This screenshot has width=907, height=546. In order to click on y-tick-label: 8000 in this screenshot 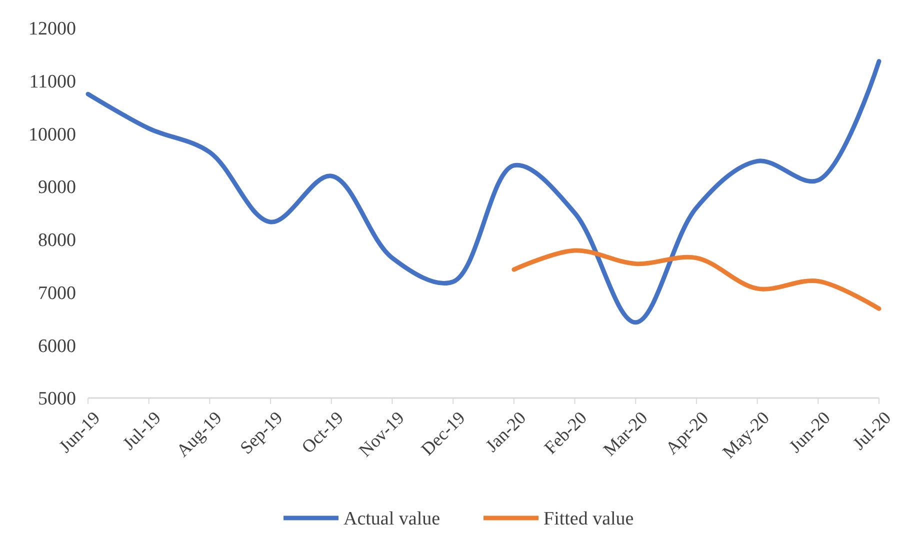, I will do `click(57, 241)`.